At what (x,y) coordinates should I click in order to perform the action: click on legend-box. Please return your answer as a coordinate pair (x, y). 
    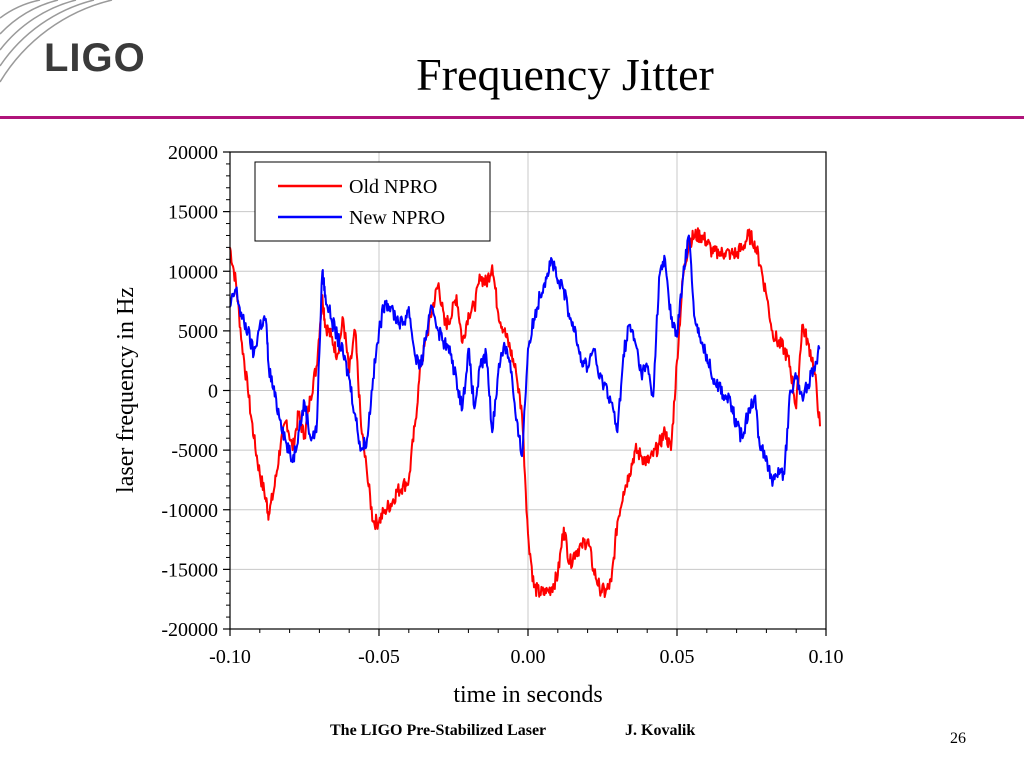
    Looking at the image, I should click on (372, 201).